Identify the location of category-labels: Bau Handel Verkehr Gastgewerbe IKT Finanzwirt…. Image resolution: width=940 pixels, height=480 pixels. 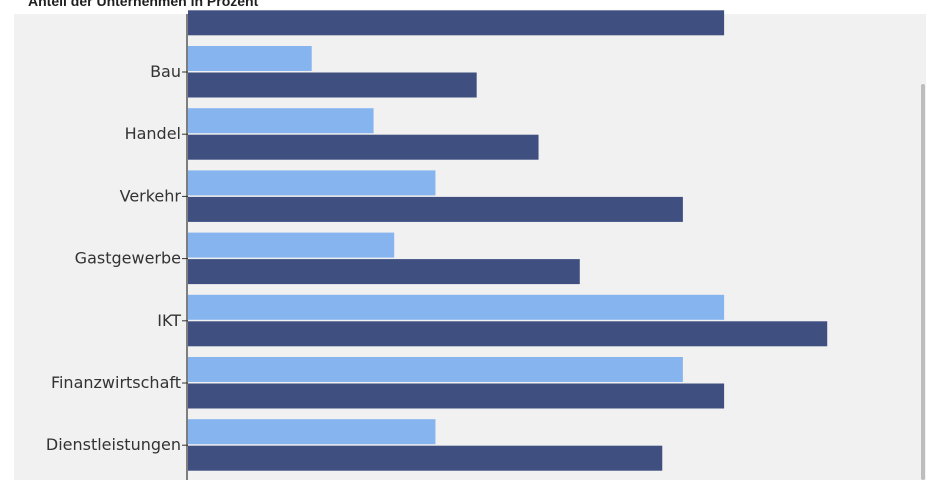
(114, 258).